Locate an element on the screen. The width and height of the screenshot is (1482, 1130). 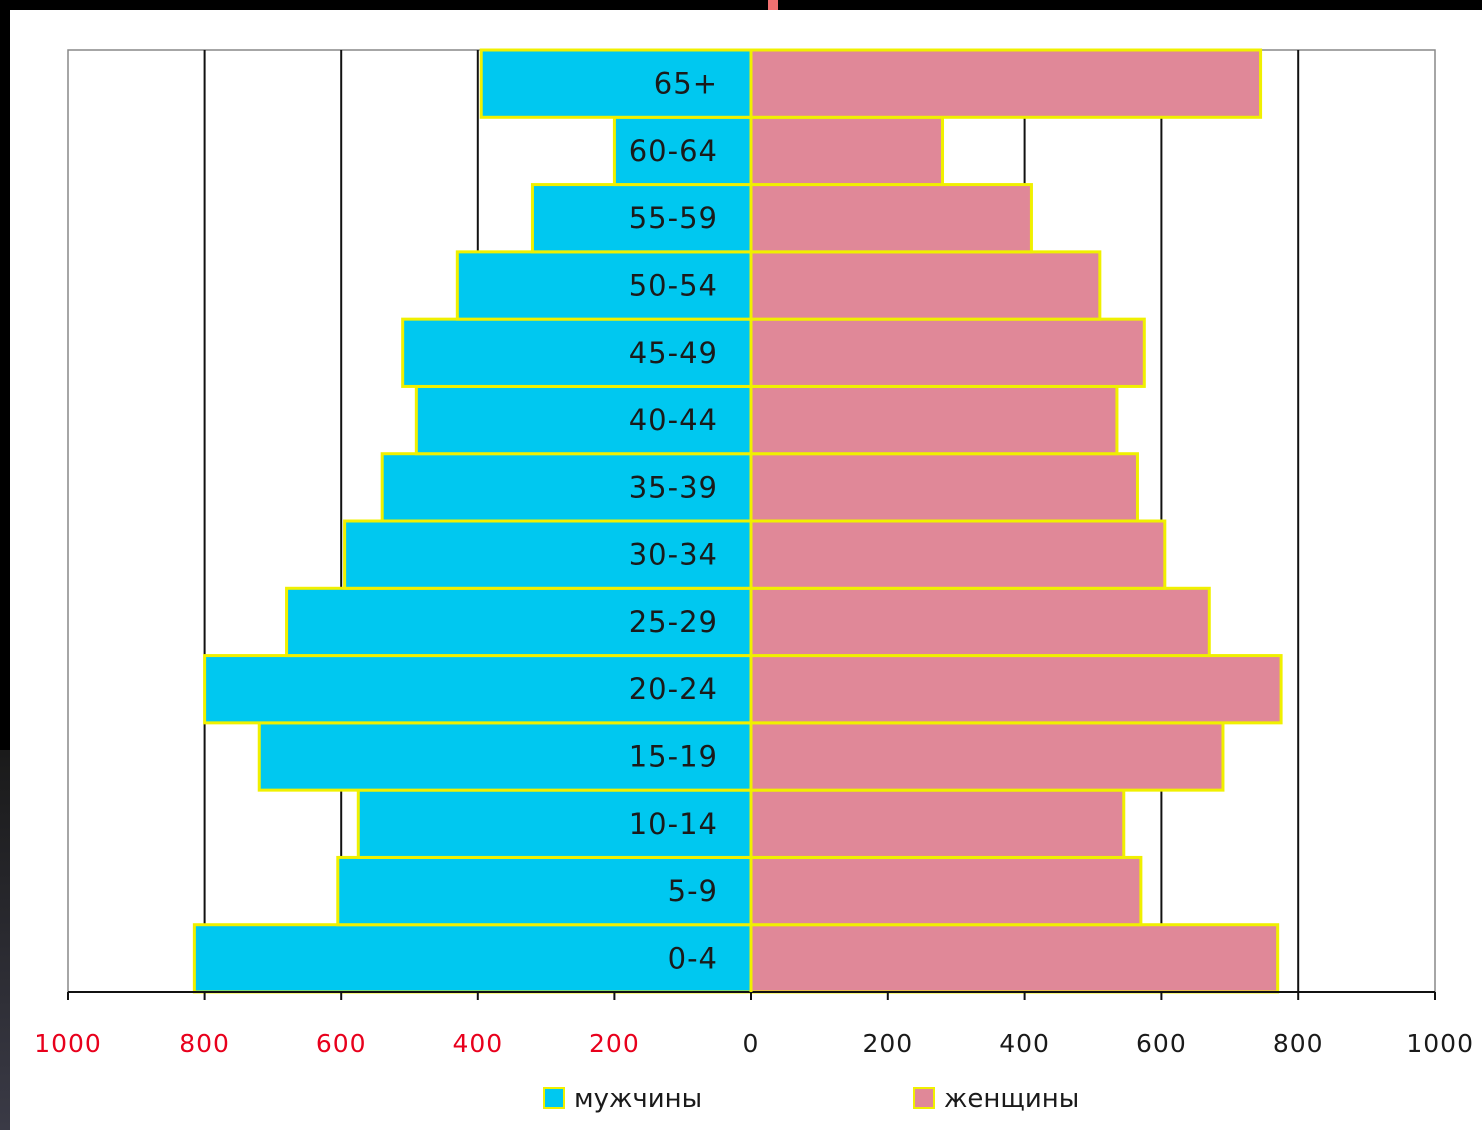
category-label-40-44: 40-44 is located at coordinates (673, 420).